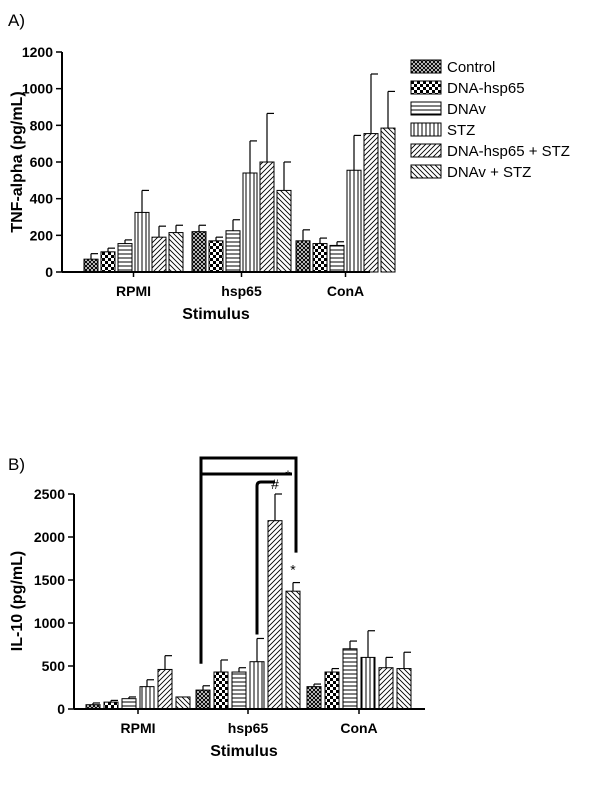  I want to click on panel-b-label: B), so click(16, 464).